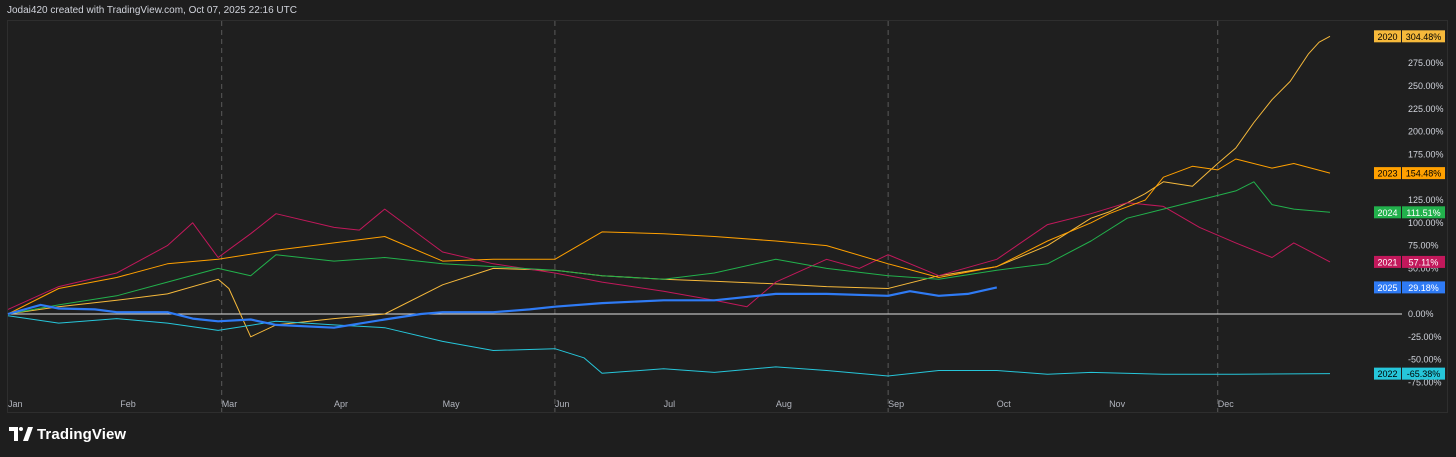  Describe the element at coordinates (1423, 246) in the screenshot. I see `y-tick-label: 75.00%` at that location.